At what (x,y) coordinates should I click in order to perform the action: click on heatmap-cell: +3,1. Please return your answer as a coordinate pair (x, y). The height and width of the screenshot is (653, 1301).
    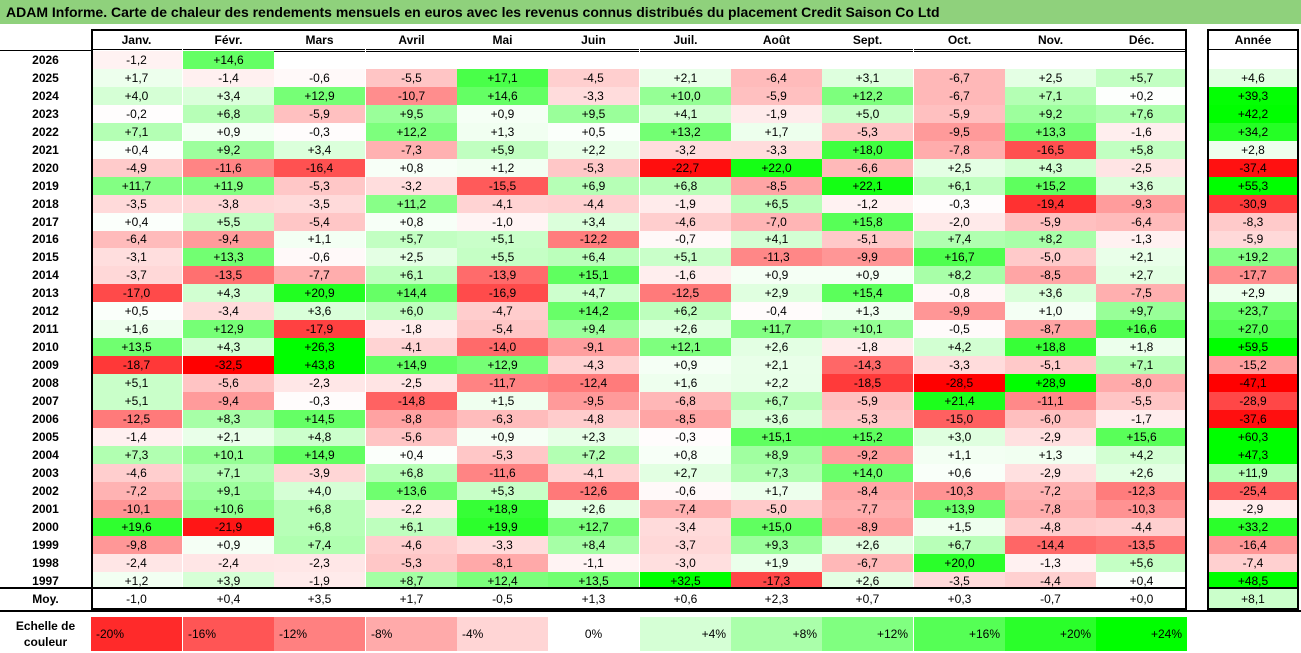
    Looking at the image, I should click on (867, 78).